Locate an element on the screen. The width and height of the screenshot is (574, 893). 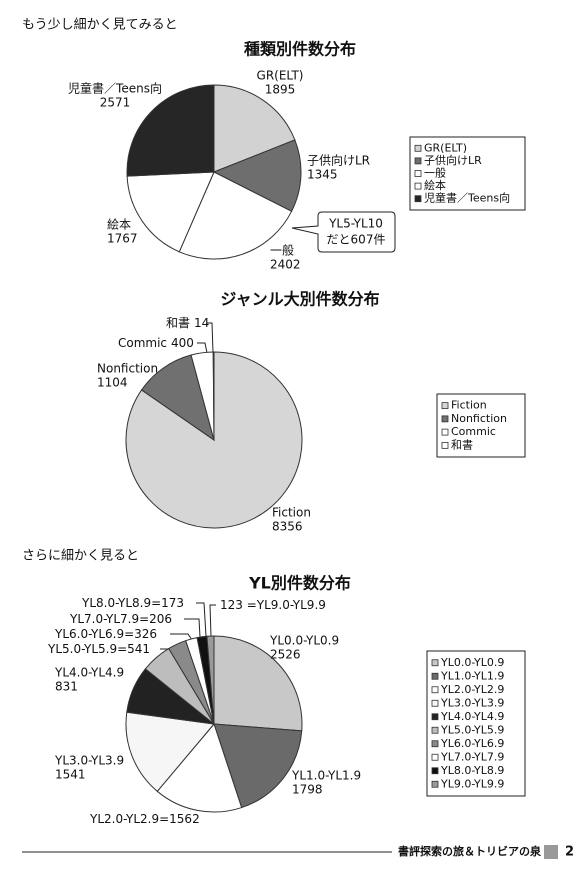
slice-label: 一般 is located at coordinates (282, 250).